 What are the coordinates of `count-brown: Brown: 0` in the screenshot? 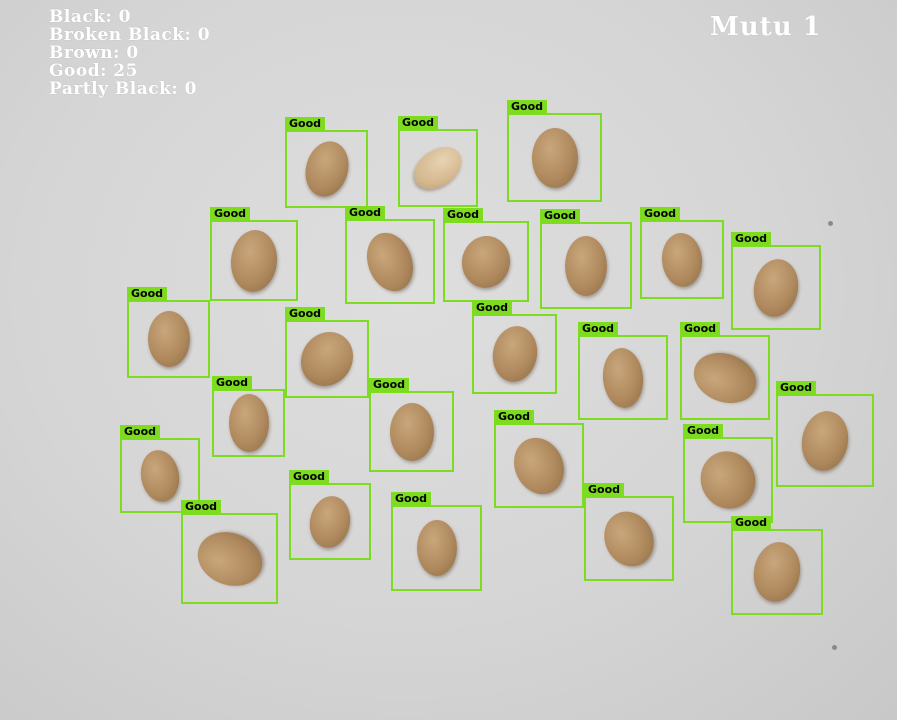 It's located at (94, 53).